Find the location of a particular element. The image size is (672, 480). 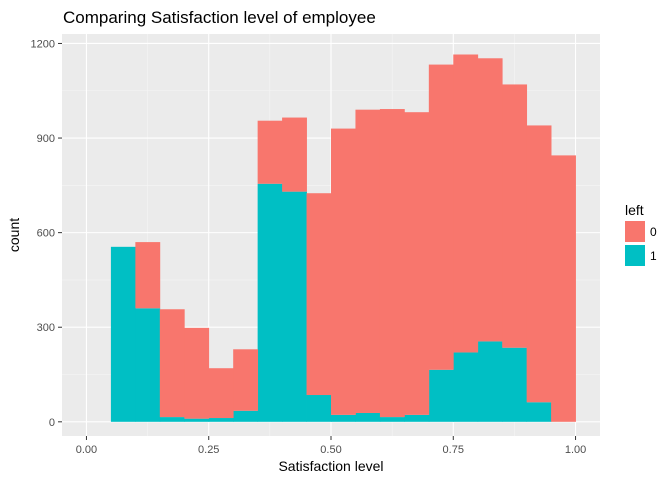

y-axis: 0 300 600 900 1200 is located at coordinates (46, 233).